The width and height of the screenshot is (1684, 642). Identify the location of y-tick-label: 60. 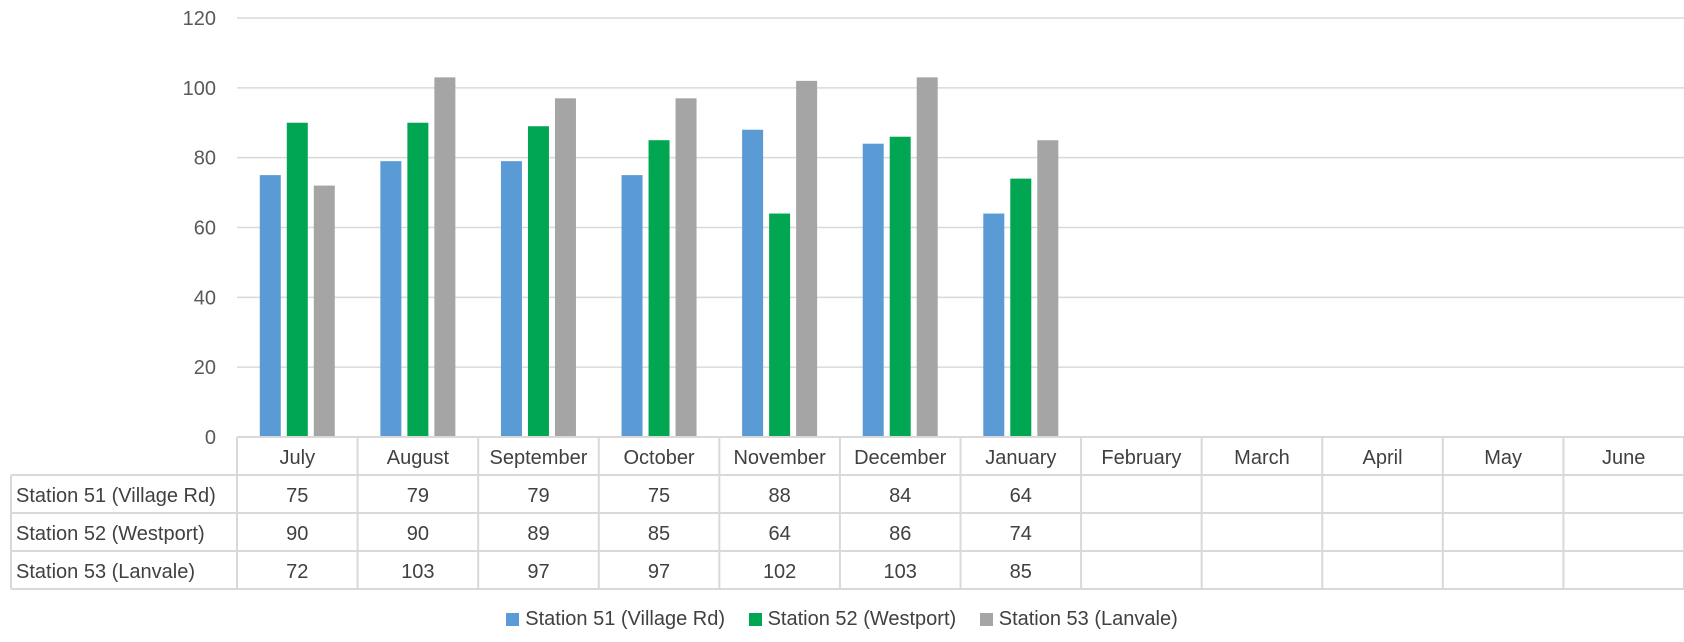
(205, 229).